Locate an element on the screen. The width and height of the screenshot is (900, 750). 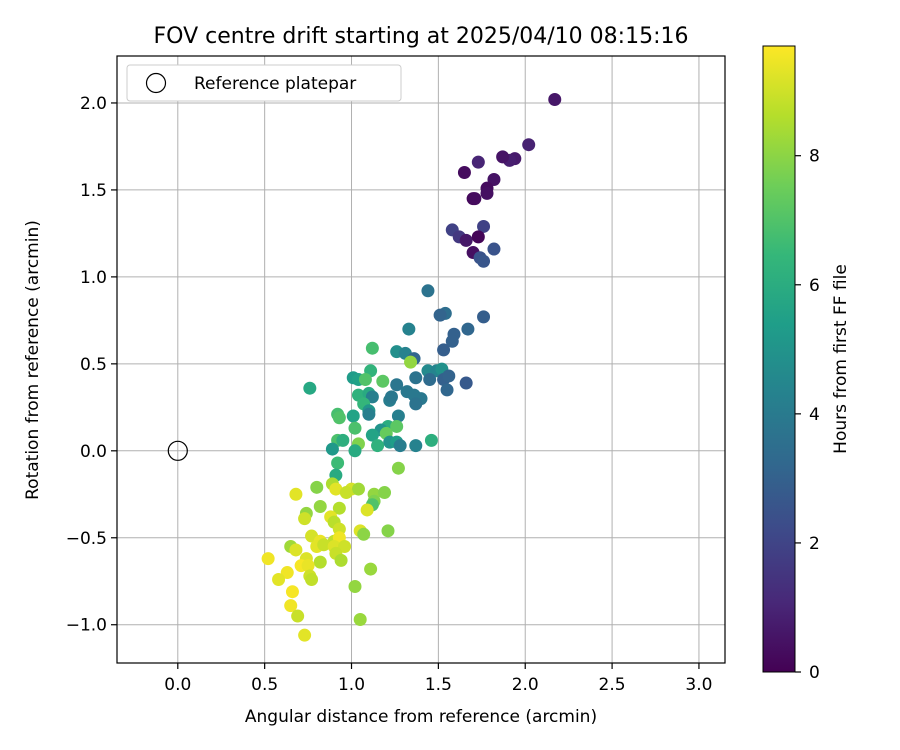
x-tick-label: 0.0 is located at coordinates (177, 685).